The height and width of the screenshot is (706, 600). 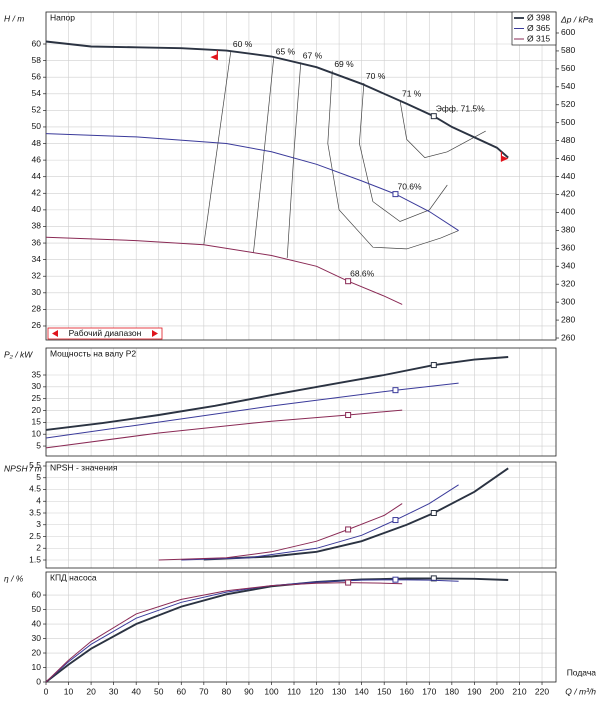 What do you see at coordinates (37, 325) in the screenshot?
I see `y-tick-label: 26` at bounding box center [37, 325].